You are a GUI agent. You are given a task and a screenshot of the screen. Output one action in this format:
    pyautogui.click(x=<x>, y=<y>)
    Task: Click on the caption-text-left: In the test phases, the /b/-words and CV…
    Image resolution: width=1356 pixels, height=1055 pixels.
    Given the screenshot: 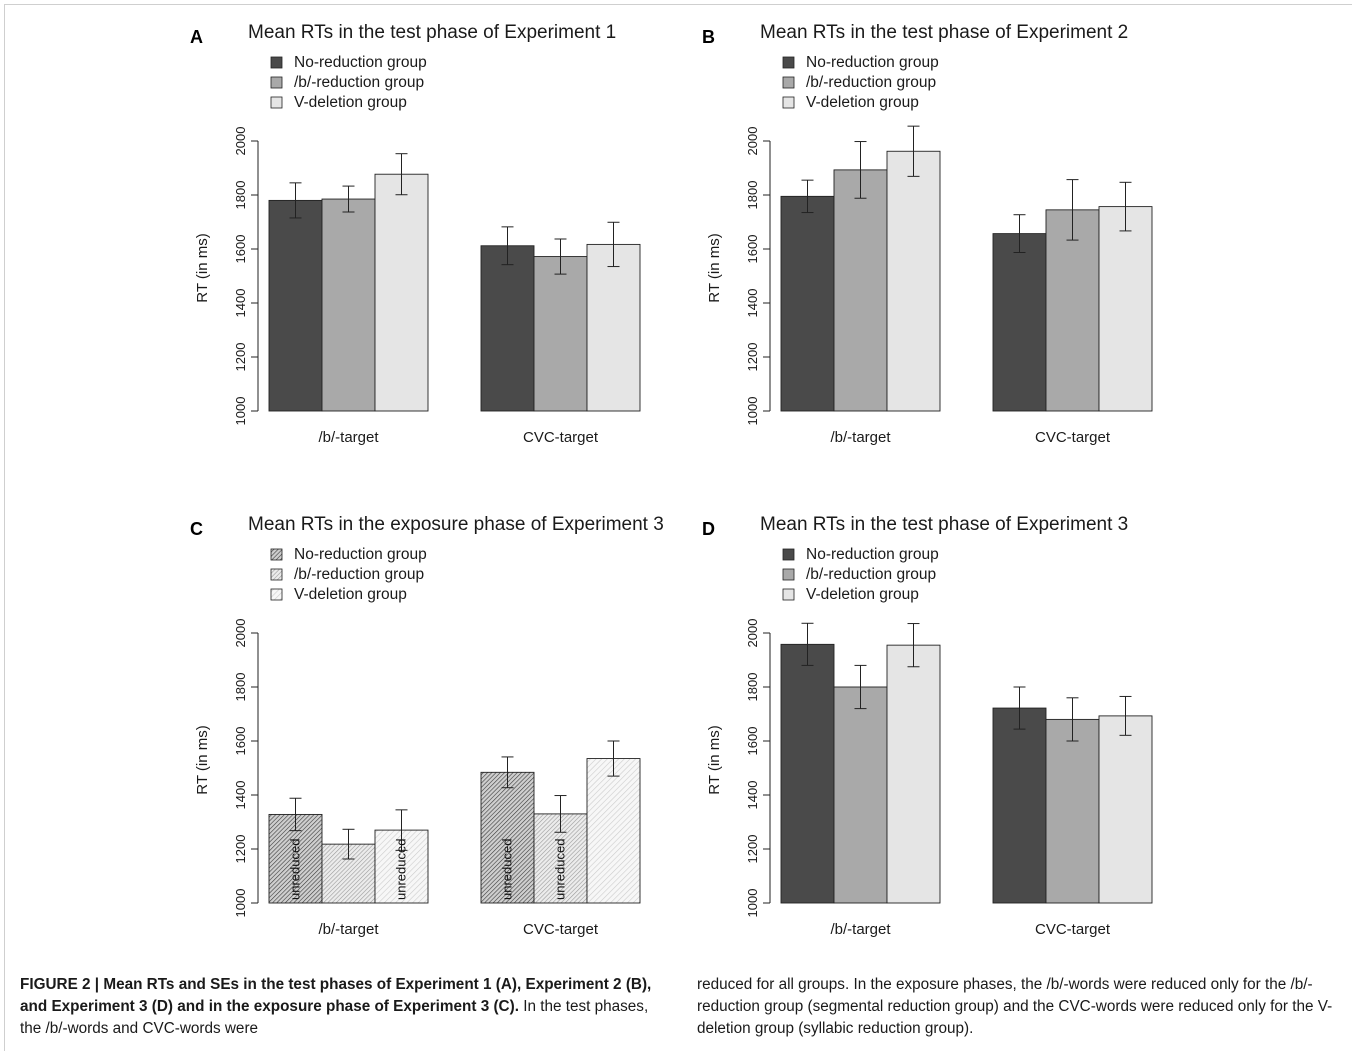 What is the action you would take?
    pyautogui.click(x=334, y=1017)
    